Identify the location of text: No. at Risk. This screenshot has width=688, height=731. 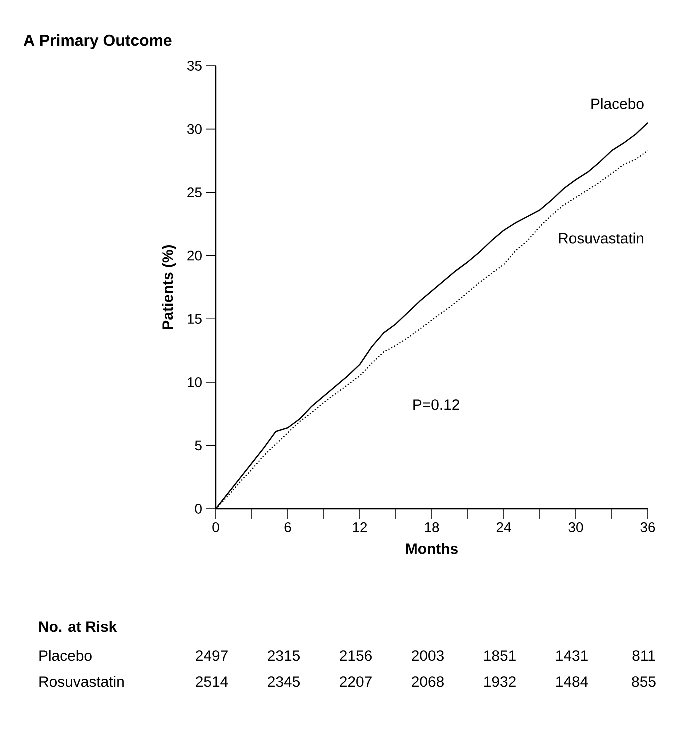
(79, 626).